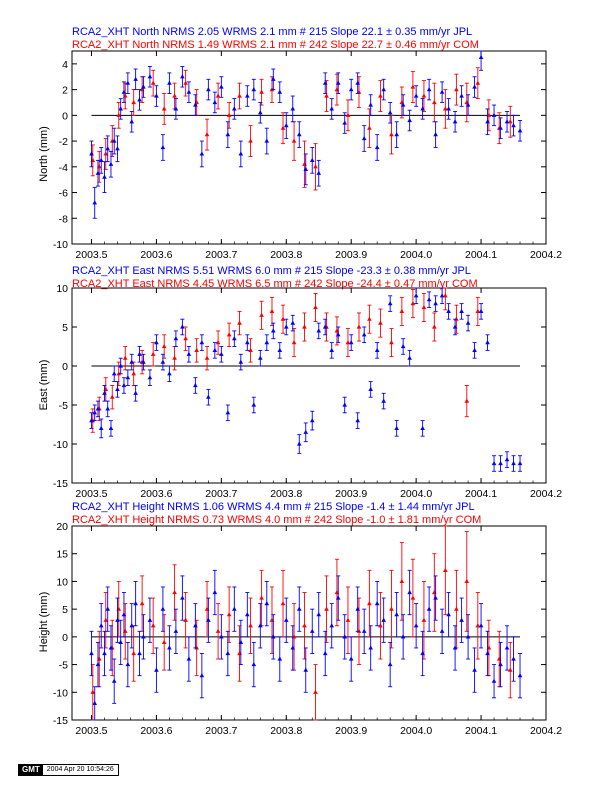 The width and height of the screenshot is (612, 792). What do you see at coordinates (546, 731) in the screenshot?
I see `height-xtick-label: 2004.2` at bounding box center [546, 731].